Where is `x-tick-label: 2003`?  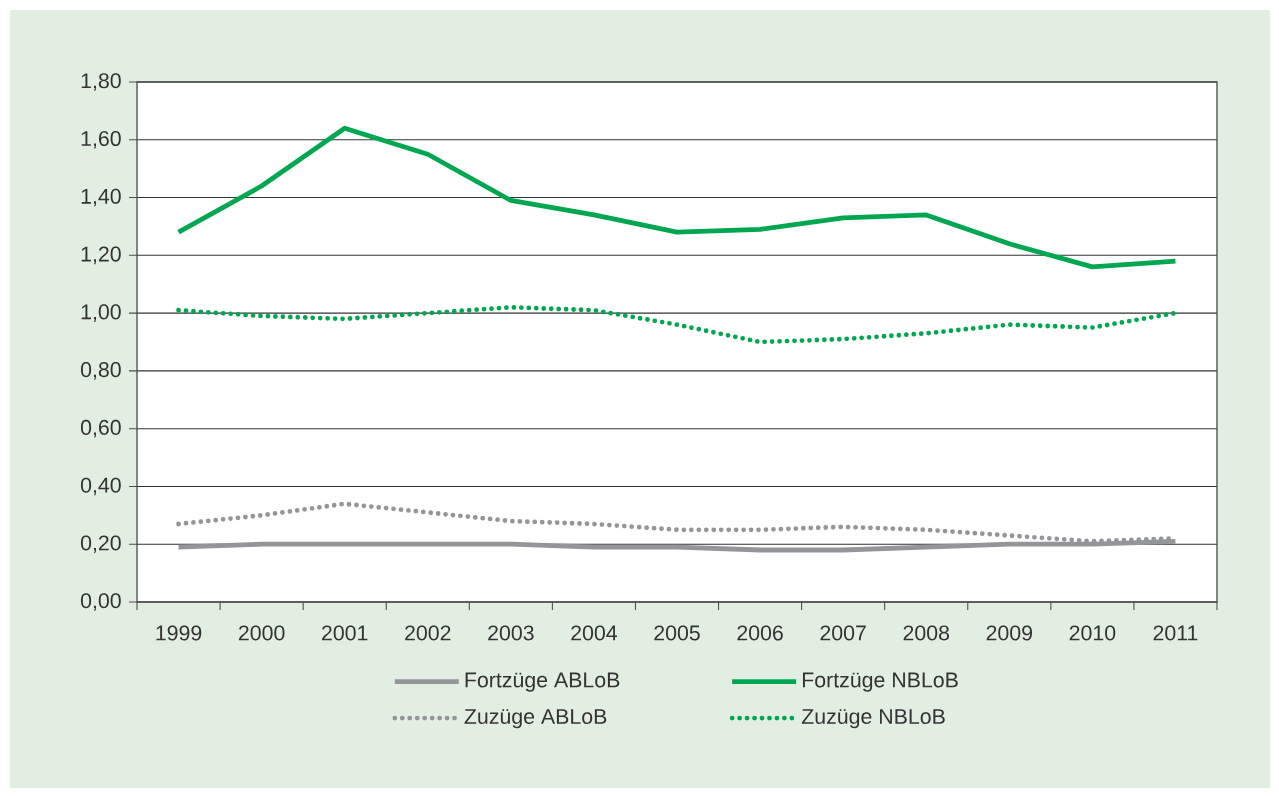
x-tick-label: 2003 is located at coordinates (511, 633).